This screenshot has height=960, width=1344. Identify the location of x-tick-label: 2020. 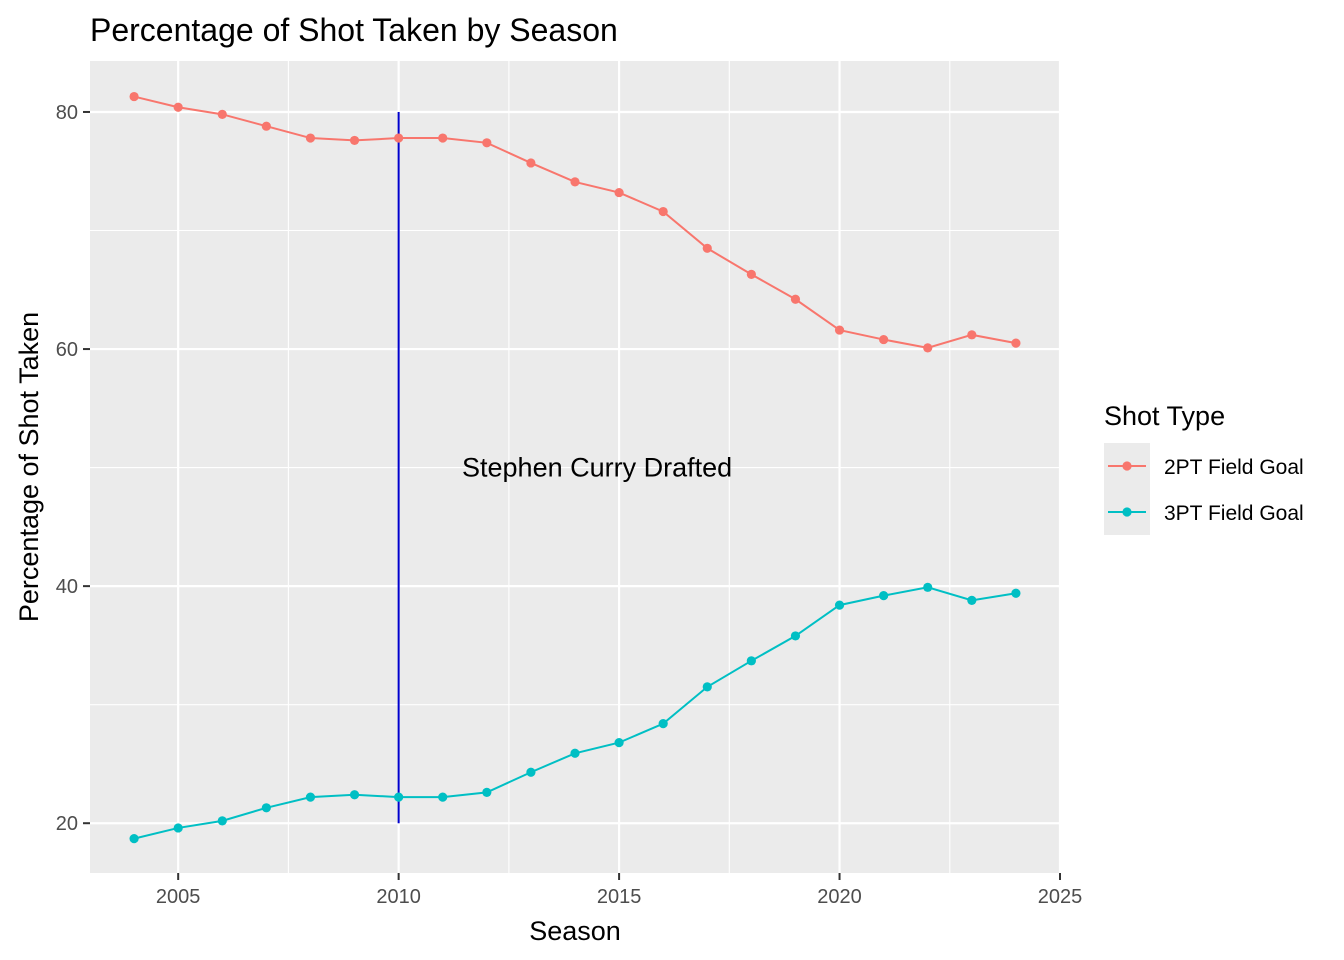
(839, 897).